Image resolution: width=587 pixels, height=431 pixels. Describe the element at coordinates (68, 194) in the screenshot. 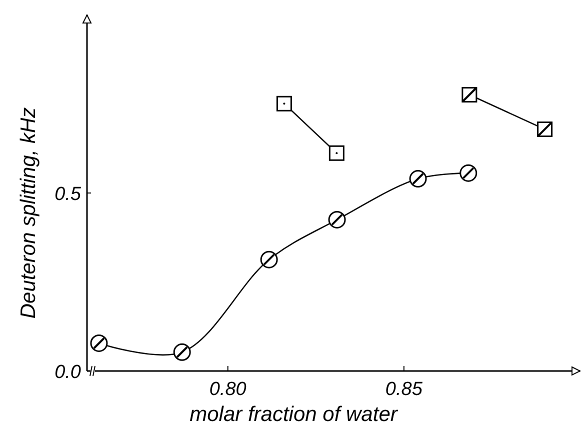

I see `y-tick-label: 0.5` at that location.